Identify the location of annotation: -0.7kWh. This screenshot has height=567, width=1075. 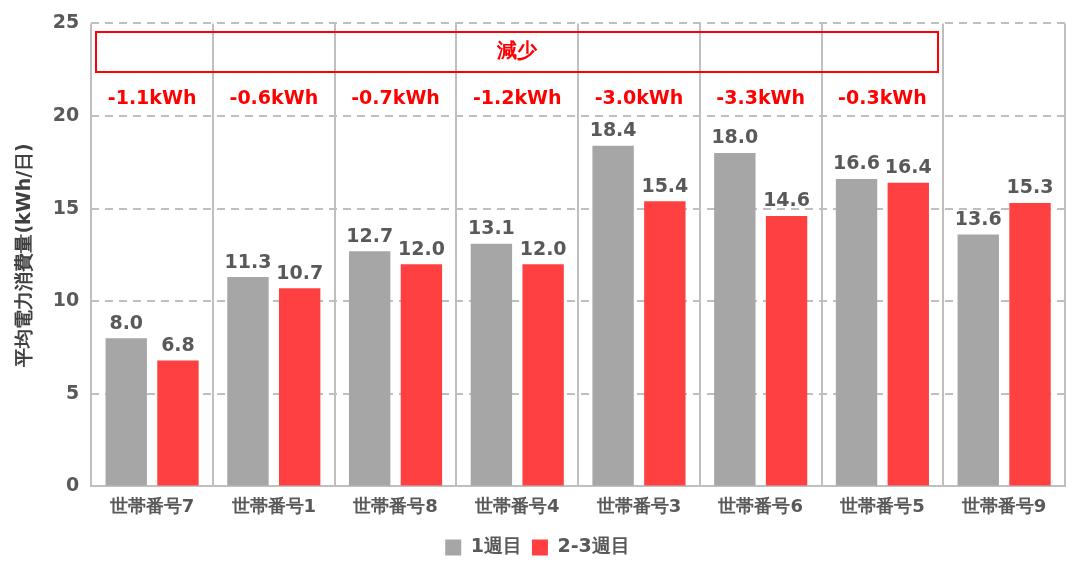
(395, 97).